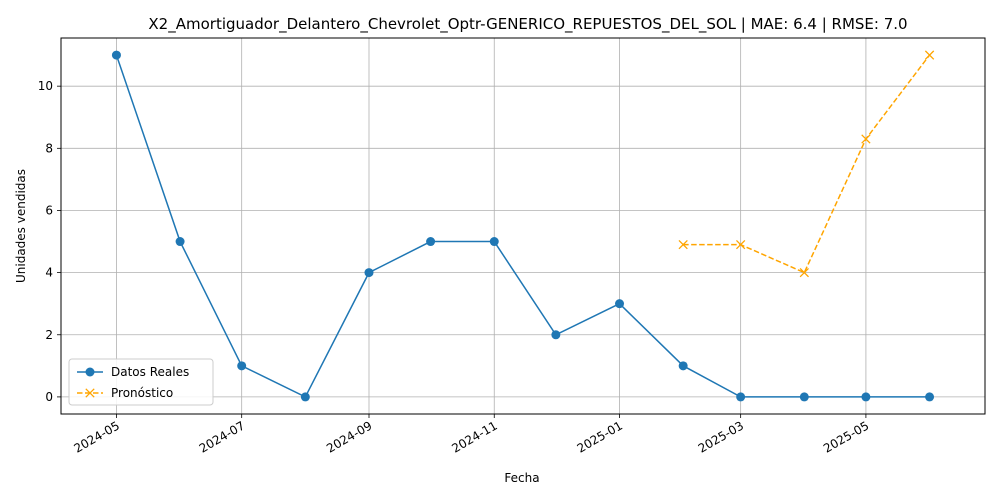  I want to click on legend-entry: Pronóstico, so click(125, 393).